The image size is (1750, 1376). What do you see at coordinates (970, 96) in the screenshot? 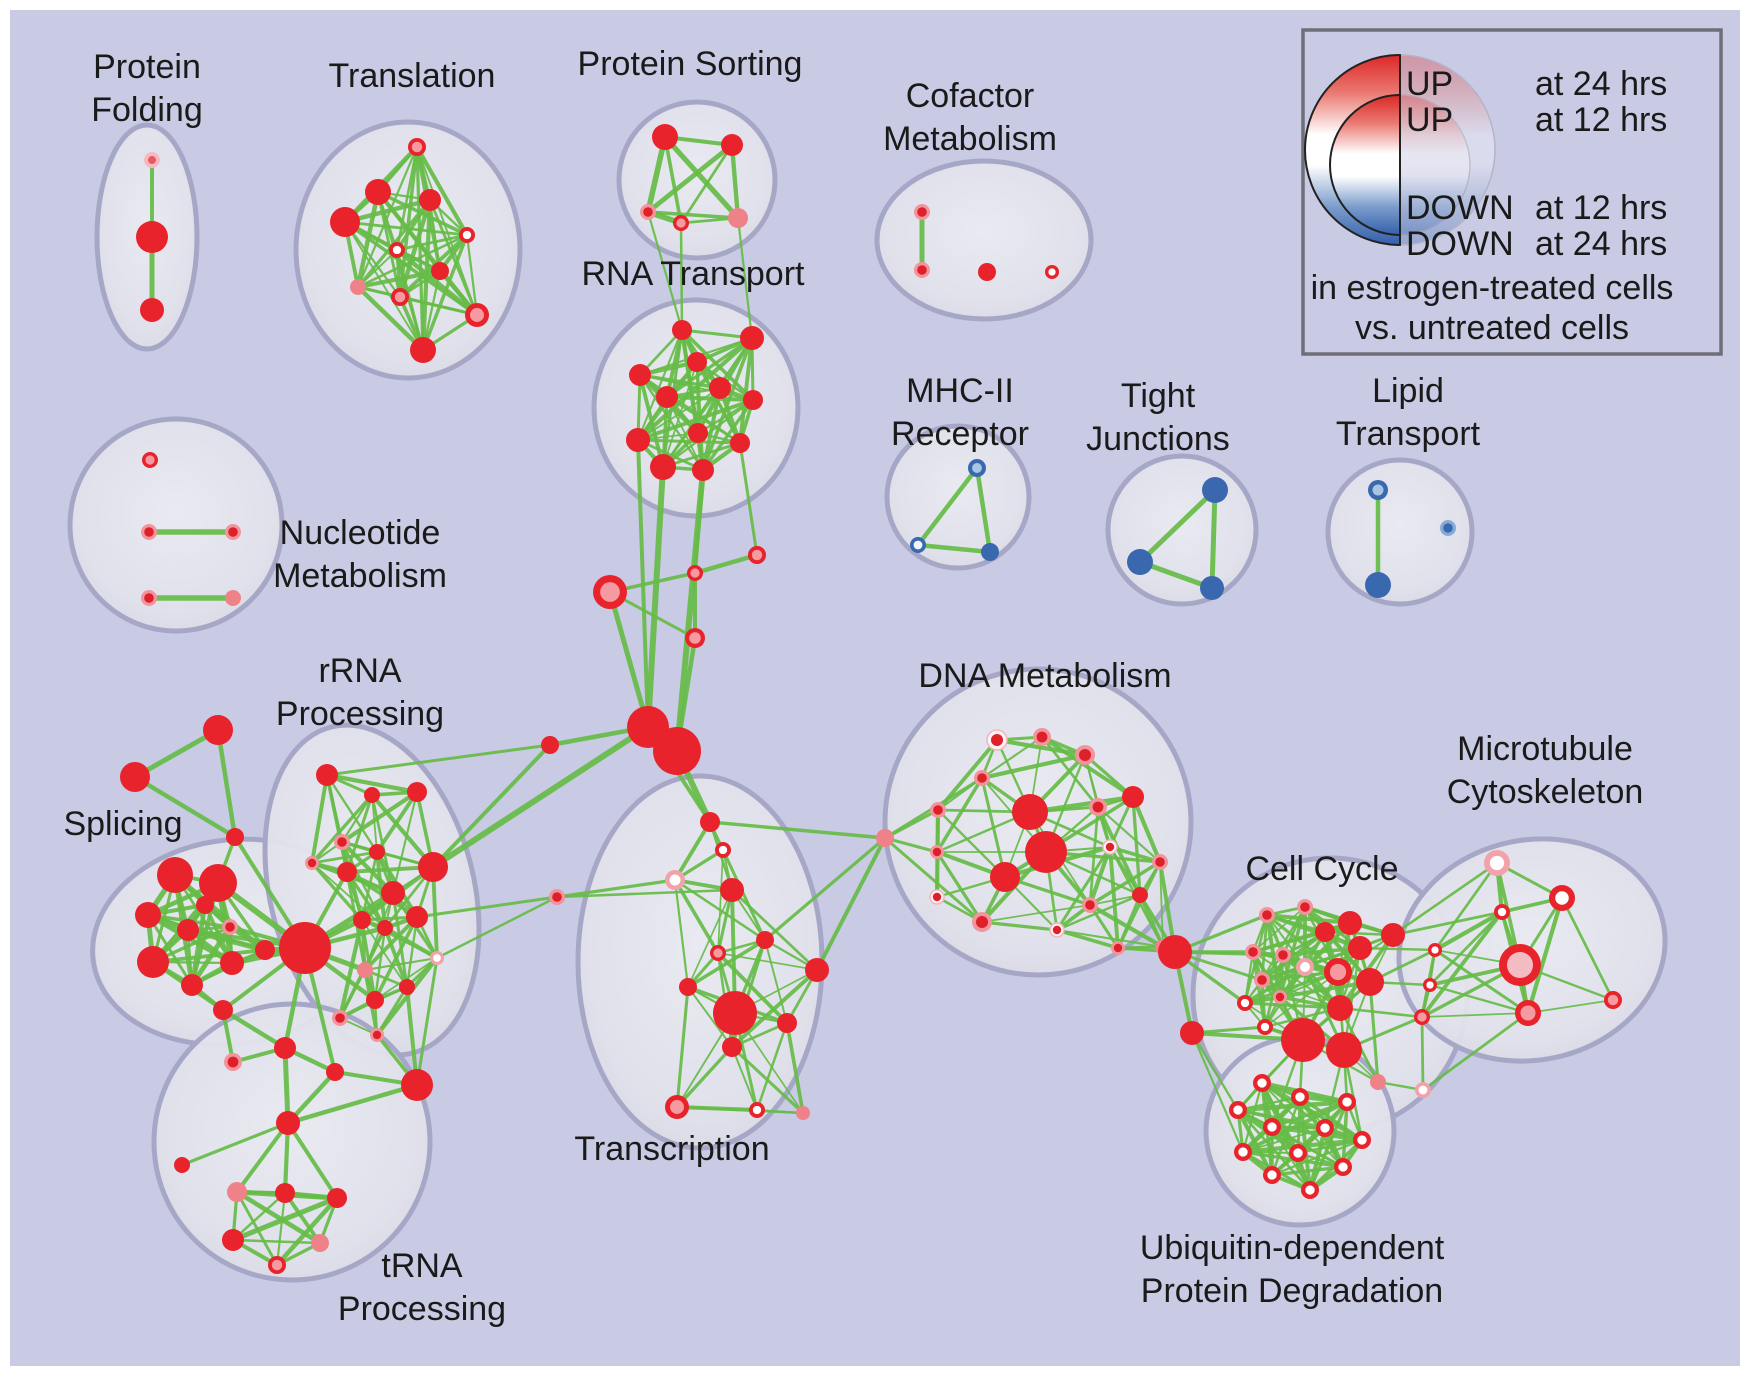
I see `cluster-label-cofactor-metabolism: Cofactor` at bounding box center [970, 96].